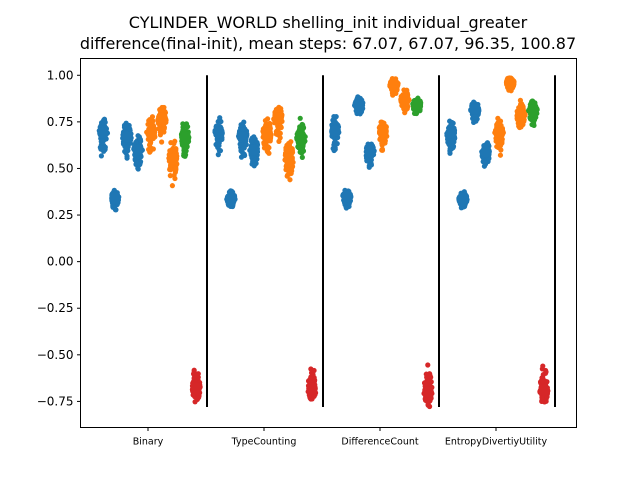 This screenshot has width=640, height=480. I want to click on x-tick-label: DifferenceCount, so click(379, 442).